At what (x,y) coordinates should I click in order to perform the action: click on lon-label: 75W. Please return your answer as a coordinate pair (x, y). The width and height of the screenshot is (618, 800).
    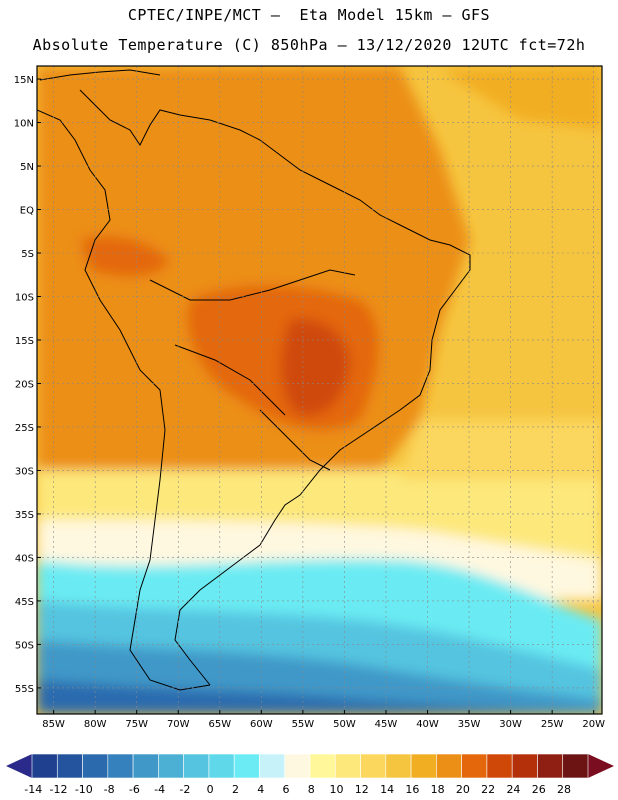
    Looking at the image, I should click on (136, 724).